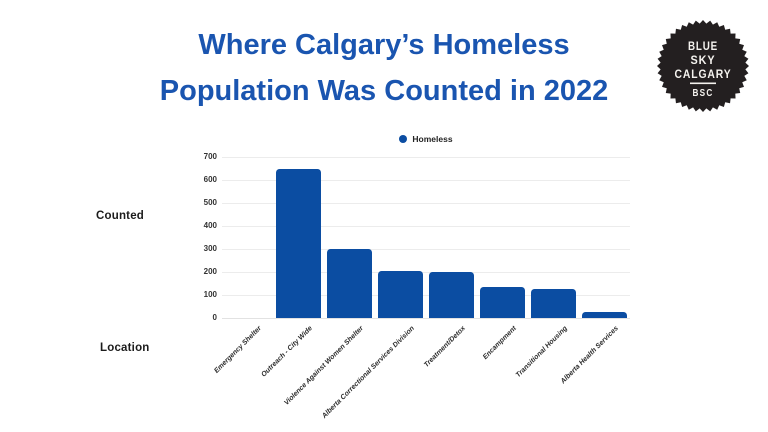 The height and width of the screenshot is (432, 768). Describe the element at coordinates (703, 83) in the screenshot. I see `logo-divider` at that location.